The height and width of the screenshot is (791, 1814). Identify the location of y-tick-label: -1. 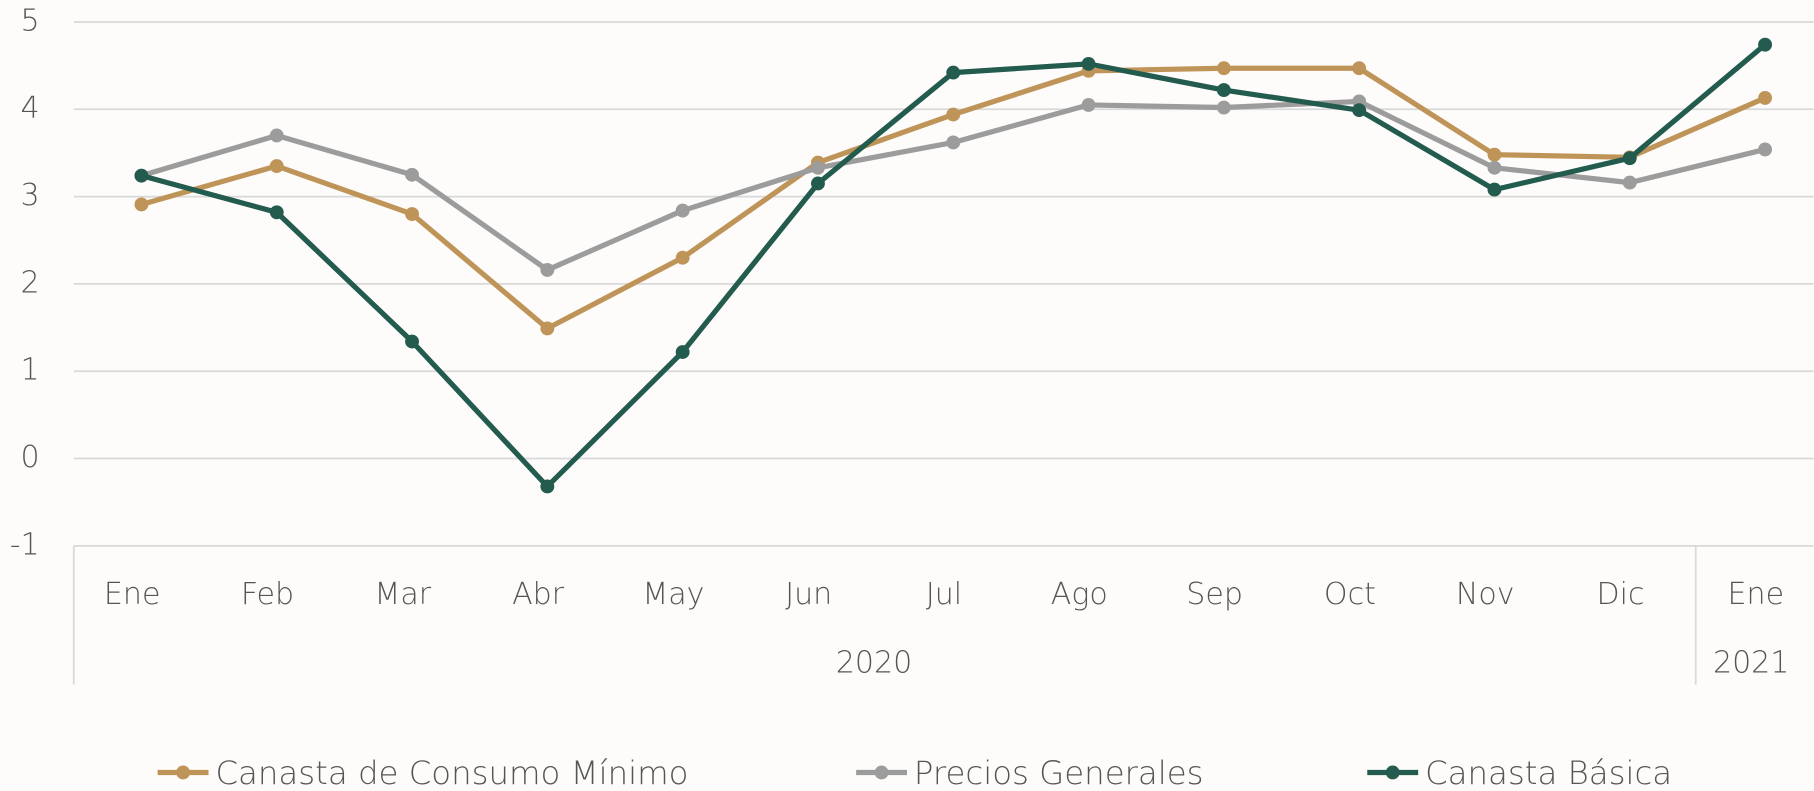
(25, 544).